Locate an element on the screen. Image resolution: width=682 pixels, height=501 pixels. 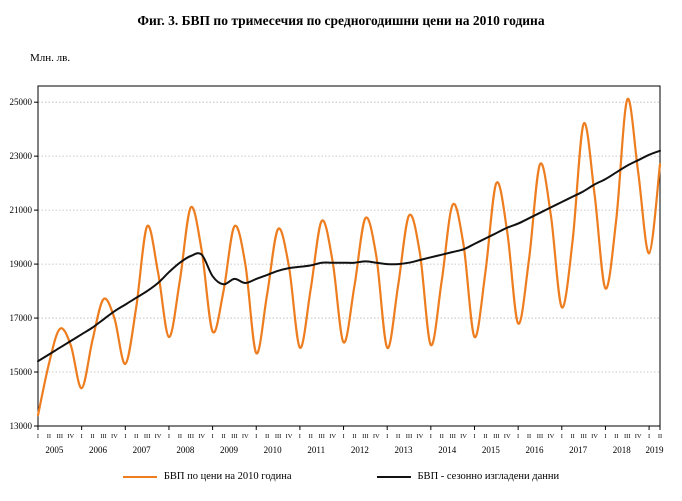
year-tick-label: 2014 is located at coordinates (447, 450).